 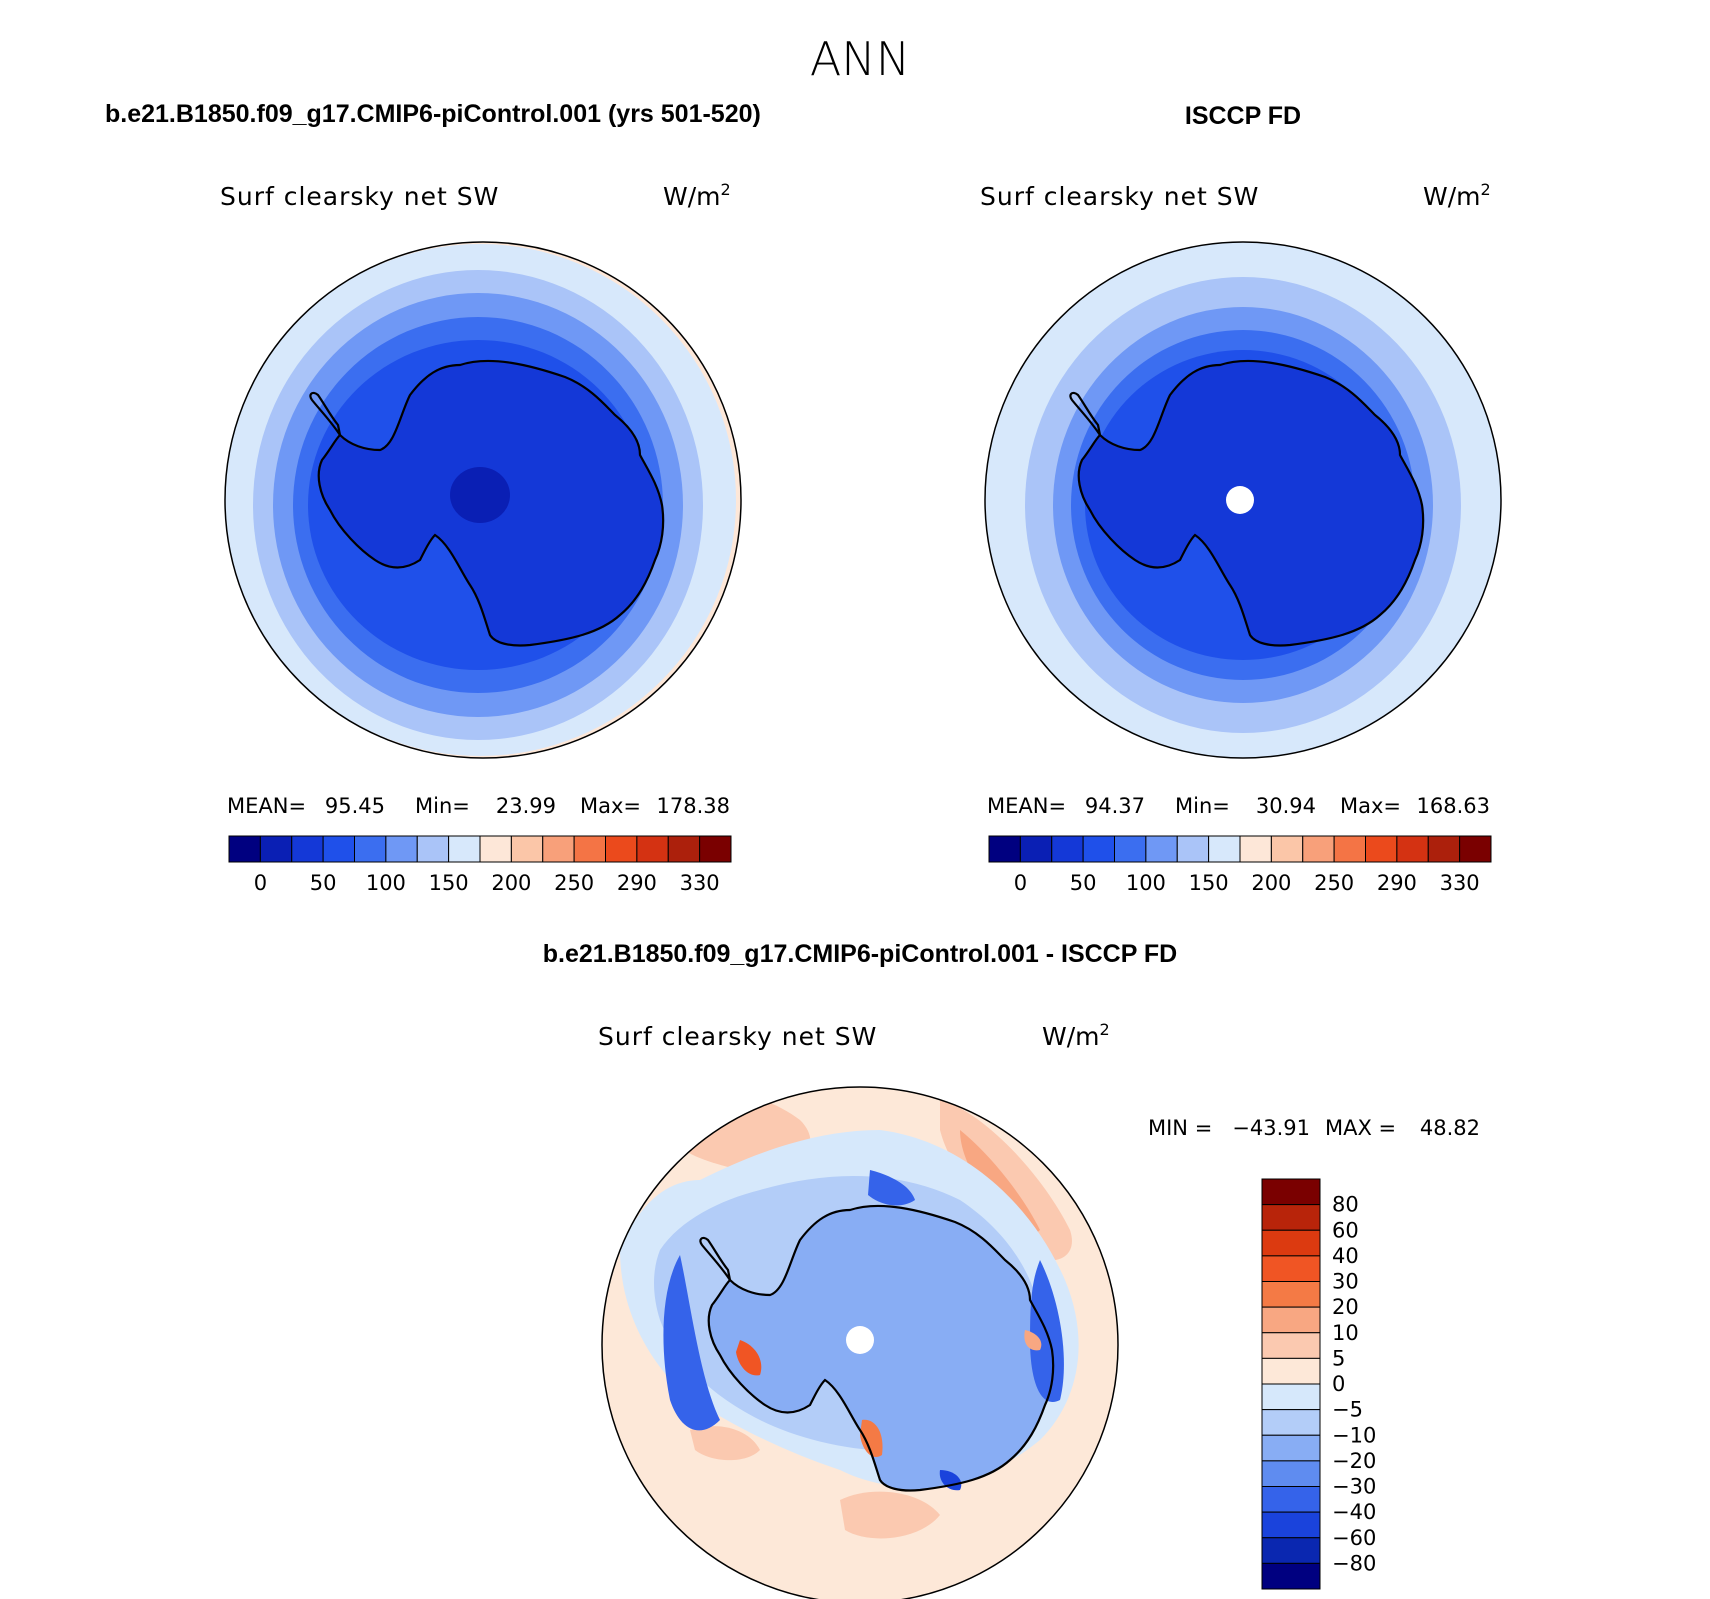 I want to click on panel-diff-map-frame, so click(x=860, y=1342).